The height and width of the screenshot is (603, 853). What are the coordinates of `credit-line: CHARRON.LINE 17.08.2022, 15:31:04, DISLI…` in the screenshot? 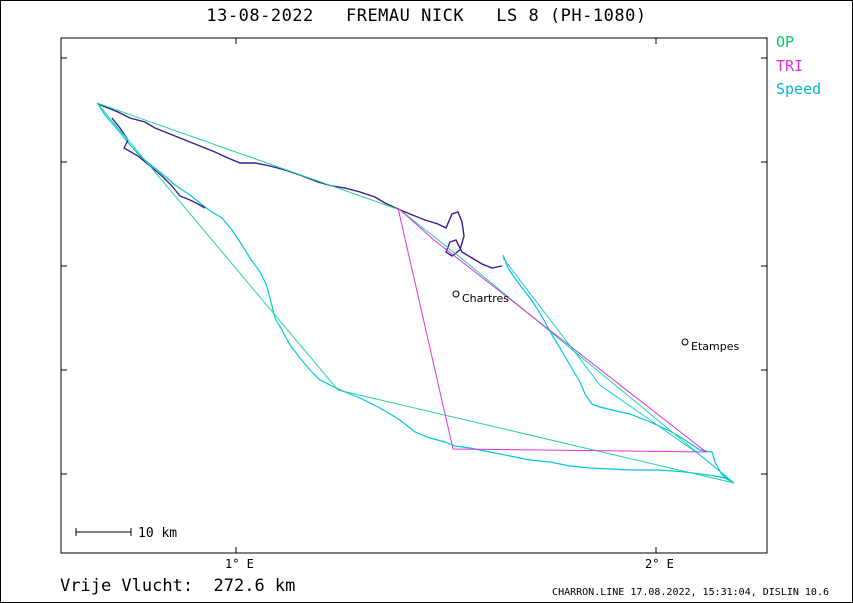 It's located at (690, 592).